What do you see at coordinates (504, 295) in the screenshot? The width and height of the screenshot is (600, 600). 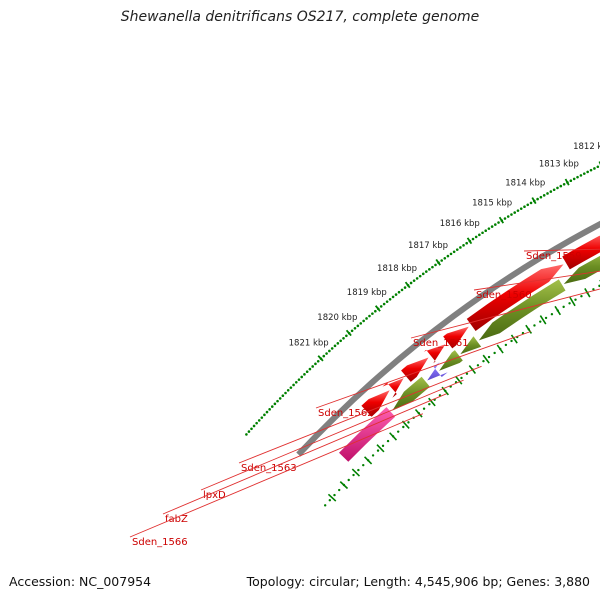 I see `gene-label: Sden_1560` at bounding box center [504, 295].